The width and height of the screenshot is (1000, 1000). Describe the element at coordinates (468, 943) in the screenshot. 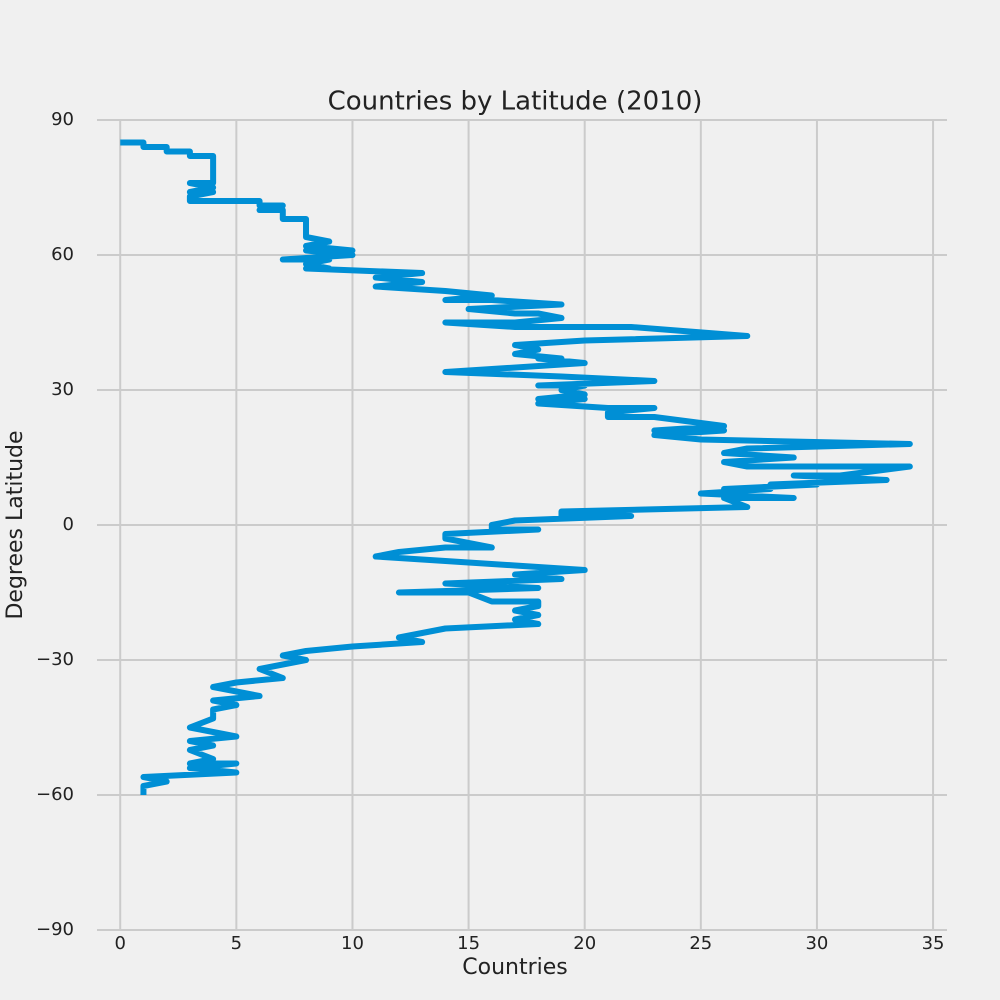

I see `x-tick-label: 15` at that location.